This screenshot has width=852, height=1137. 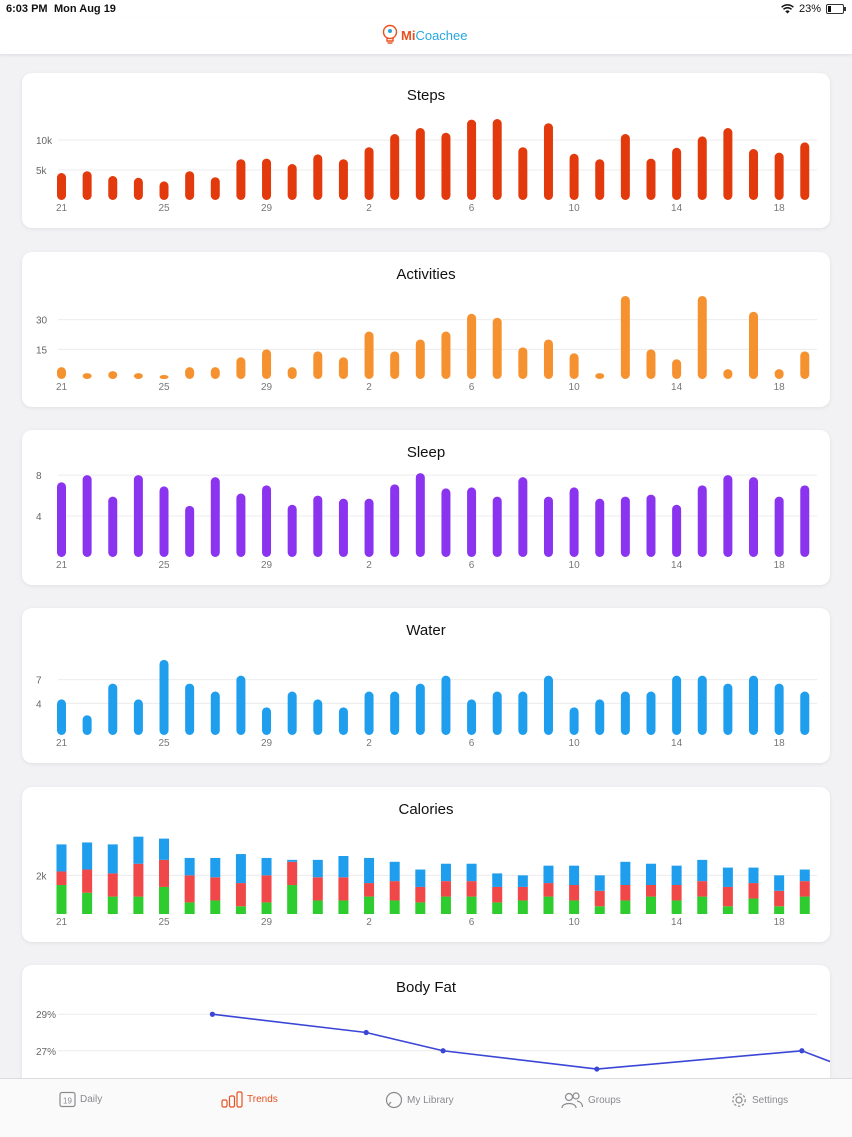 I want to click on y-tick-label: 10k, so click(x=44, y=141).